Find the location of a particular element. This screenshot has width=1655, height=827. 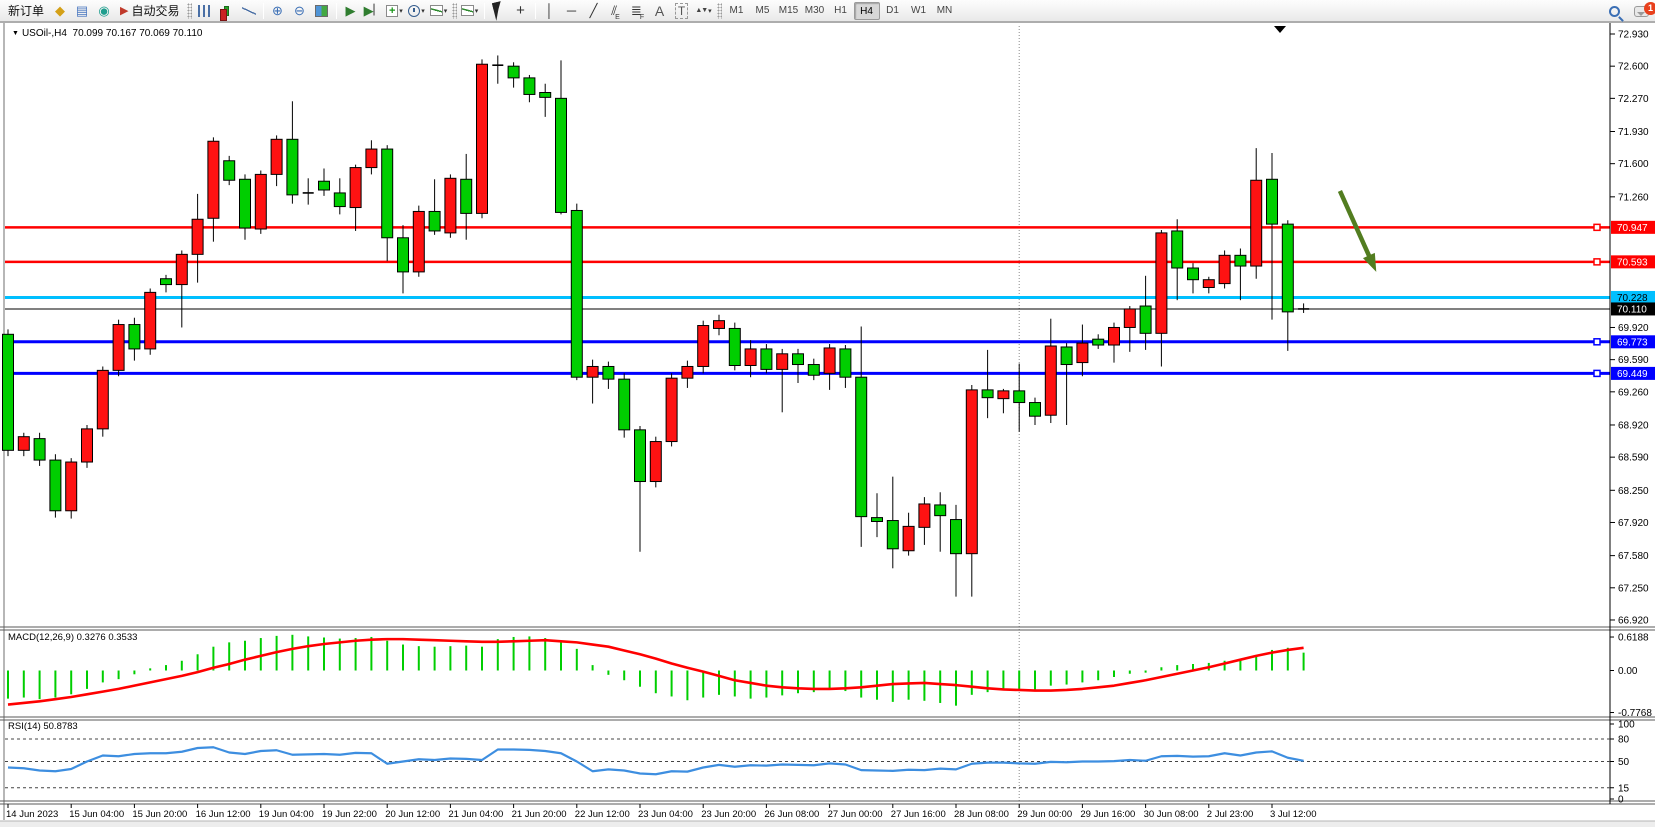

zoom-out-icon: ⊖ is located at coordinates (299, 10).